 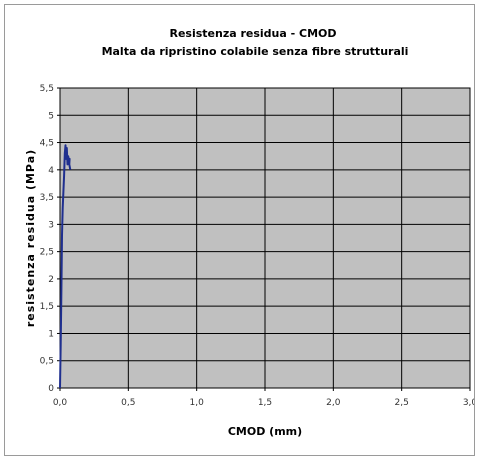 I want to click on x-tick-label: 1,0, so click(x=197, y=403).